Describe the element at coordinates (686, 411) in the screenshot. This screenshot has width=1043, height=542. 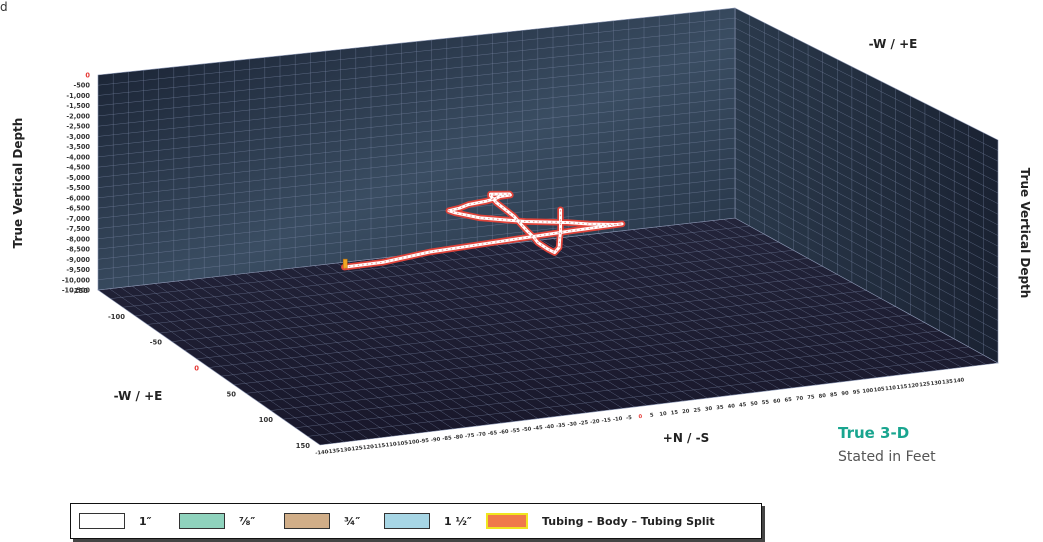
I see `ns-tick-label: 20` at that location.